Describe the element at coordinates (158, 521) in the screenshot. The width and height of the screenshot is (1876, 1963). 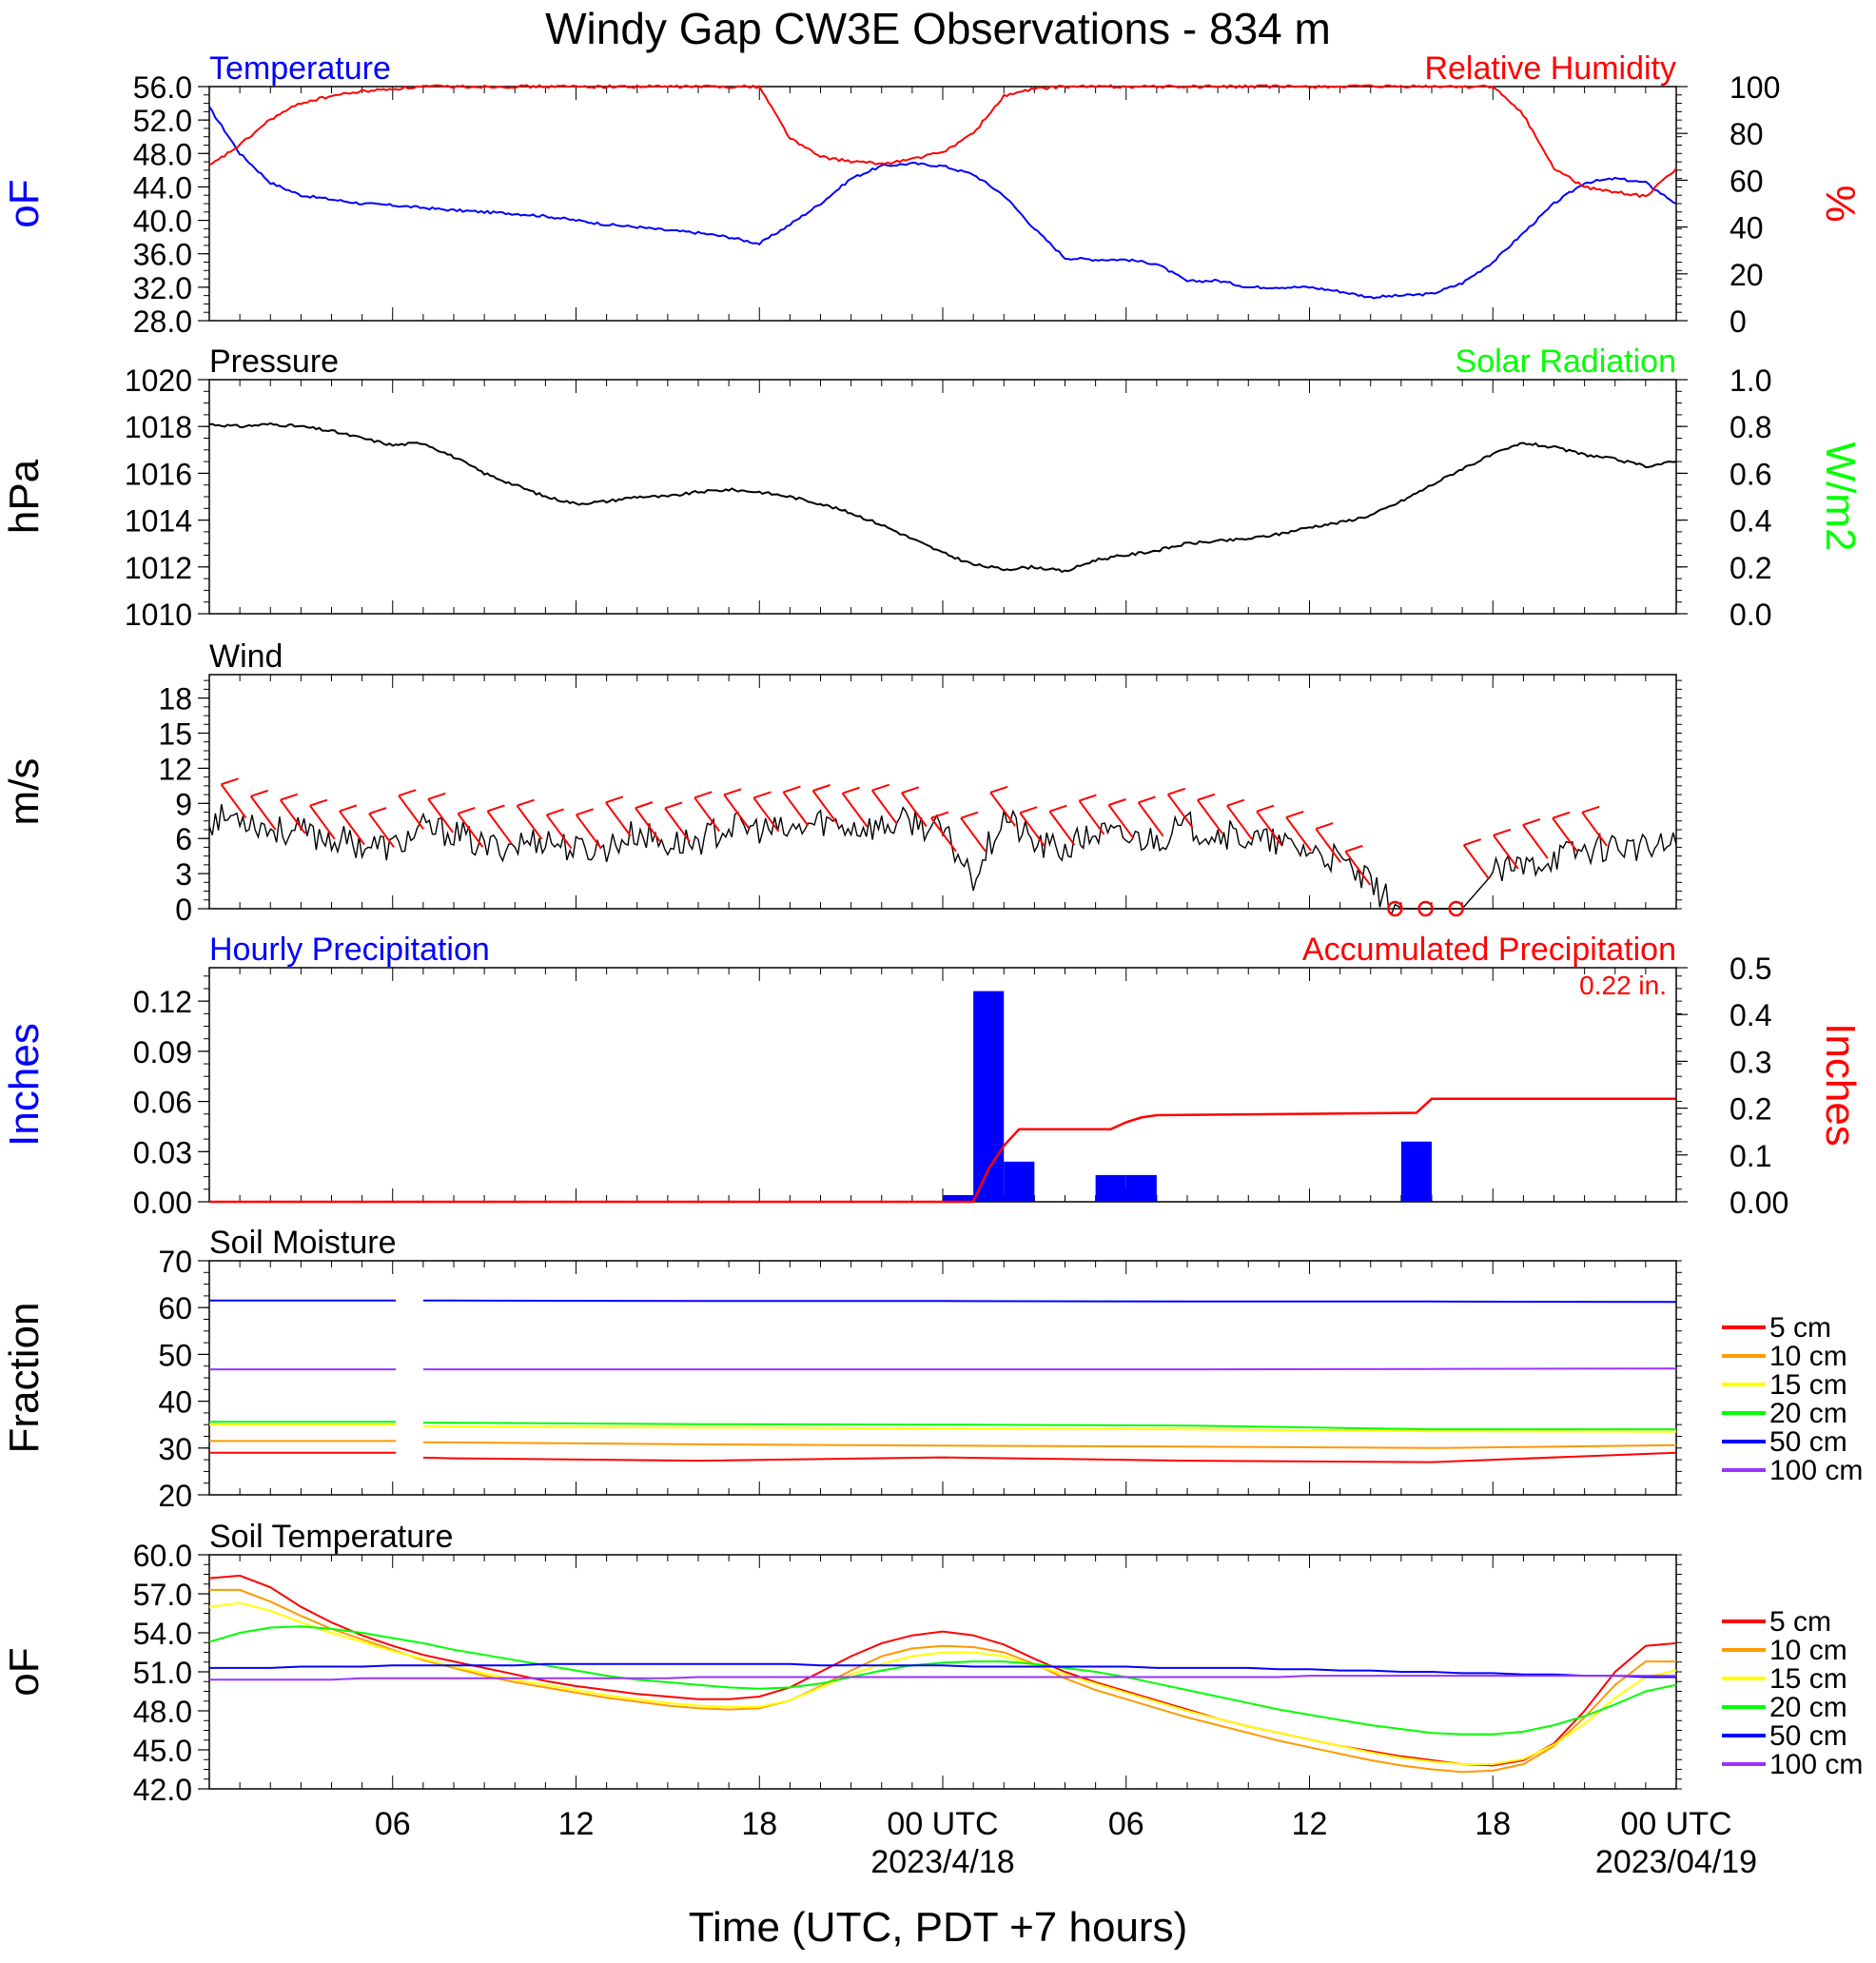
I see `y-tick-label: 1014` at that location.